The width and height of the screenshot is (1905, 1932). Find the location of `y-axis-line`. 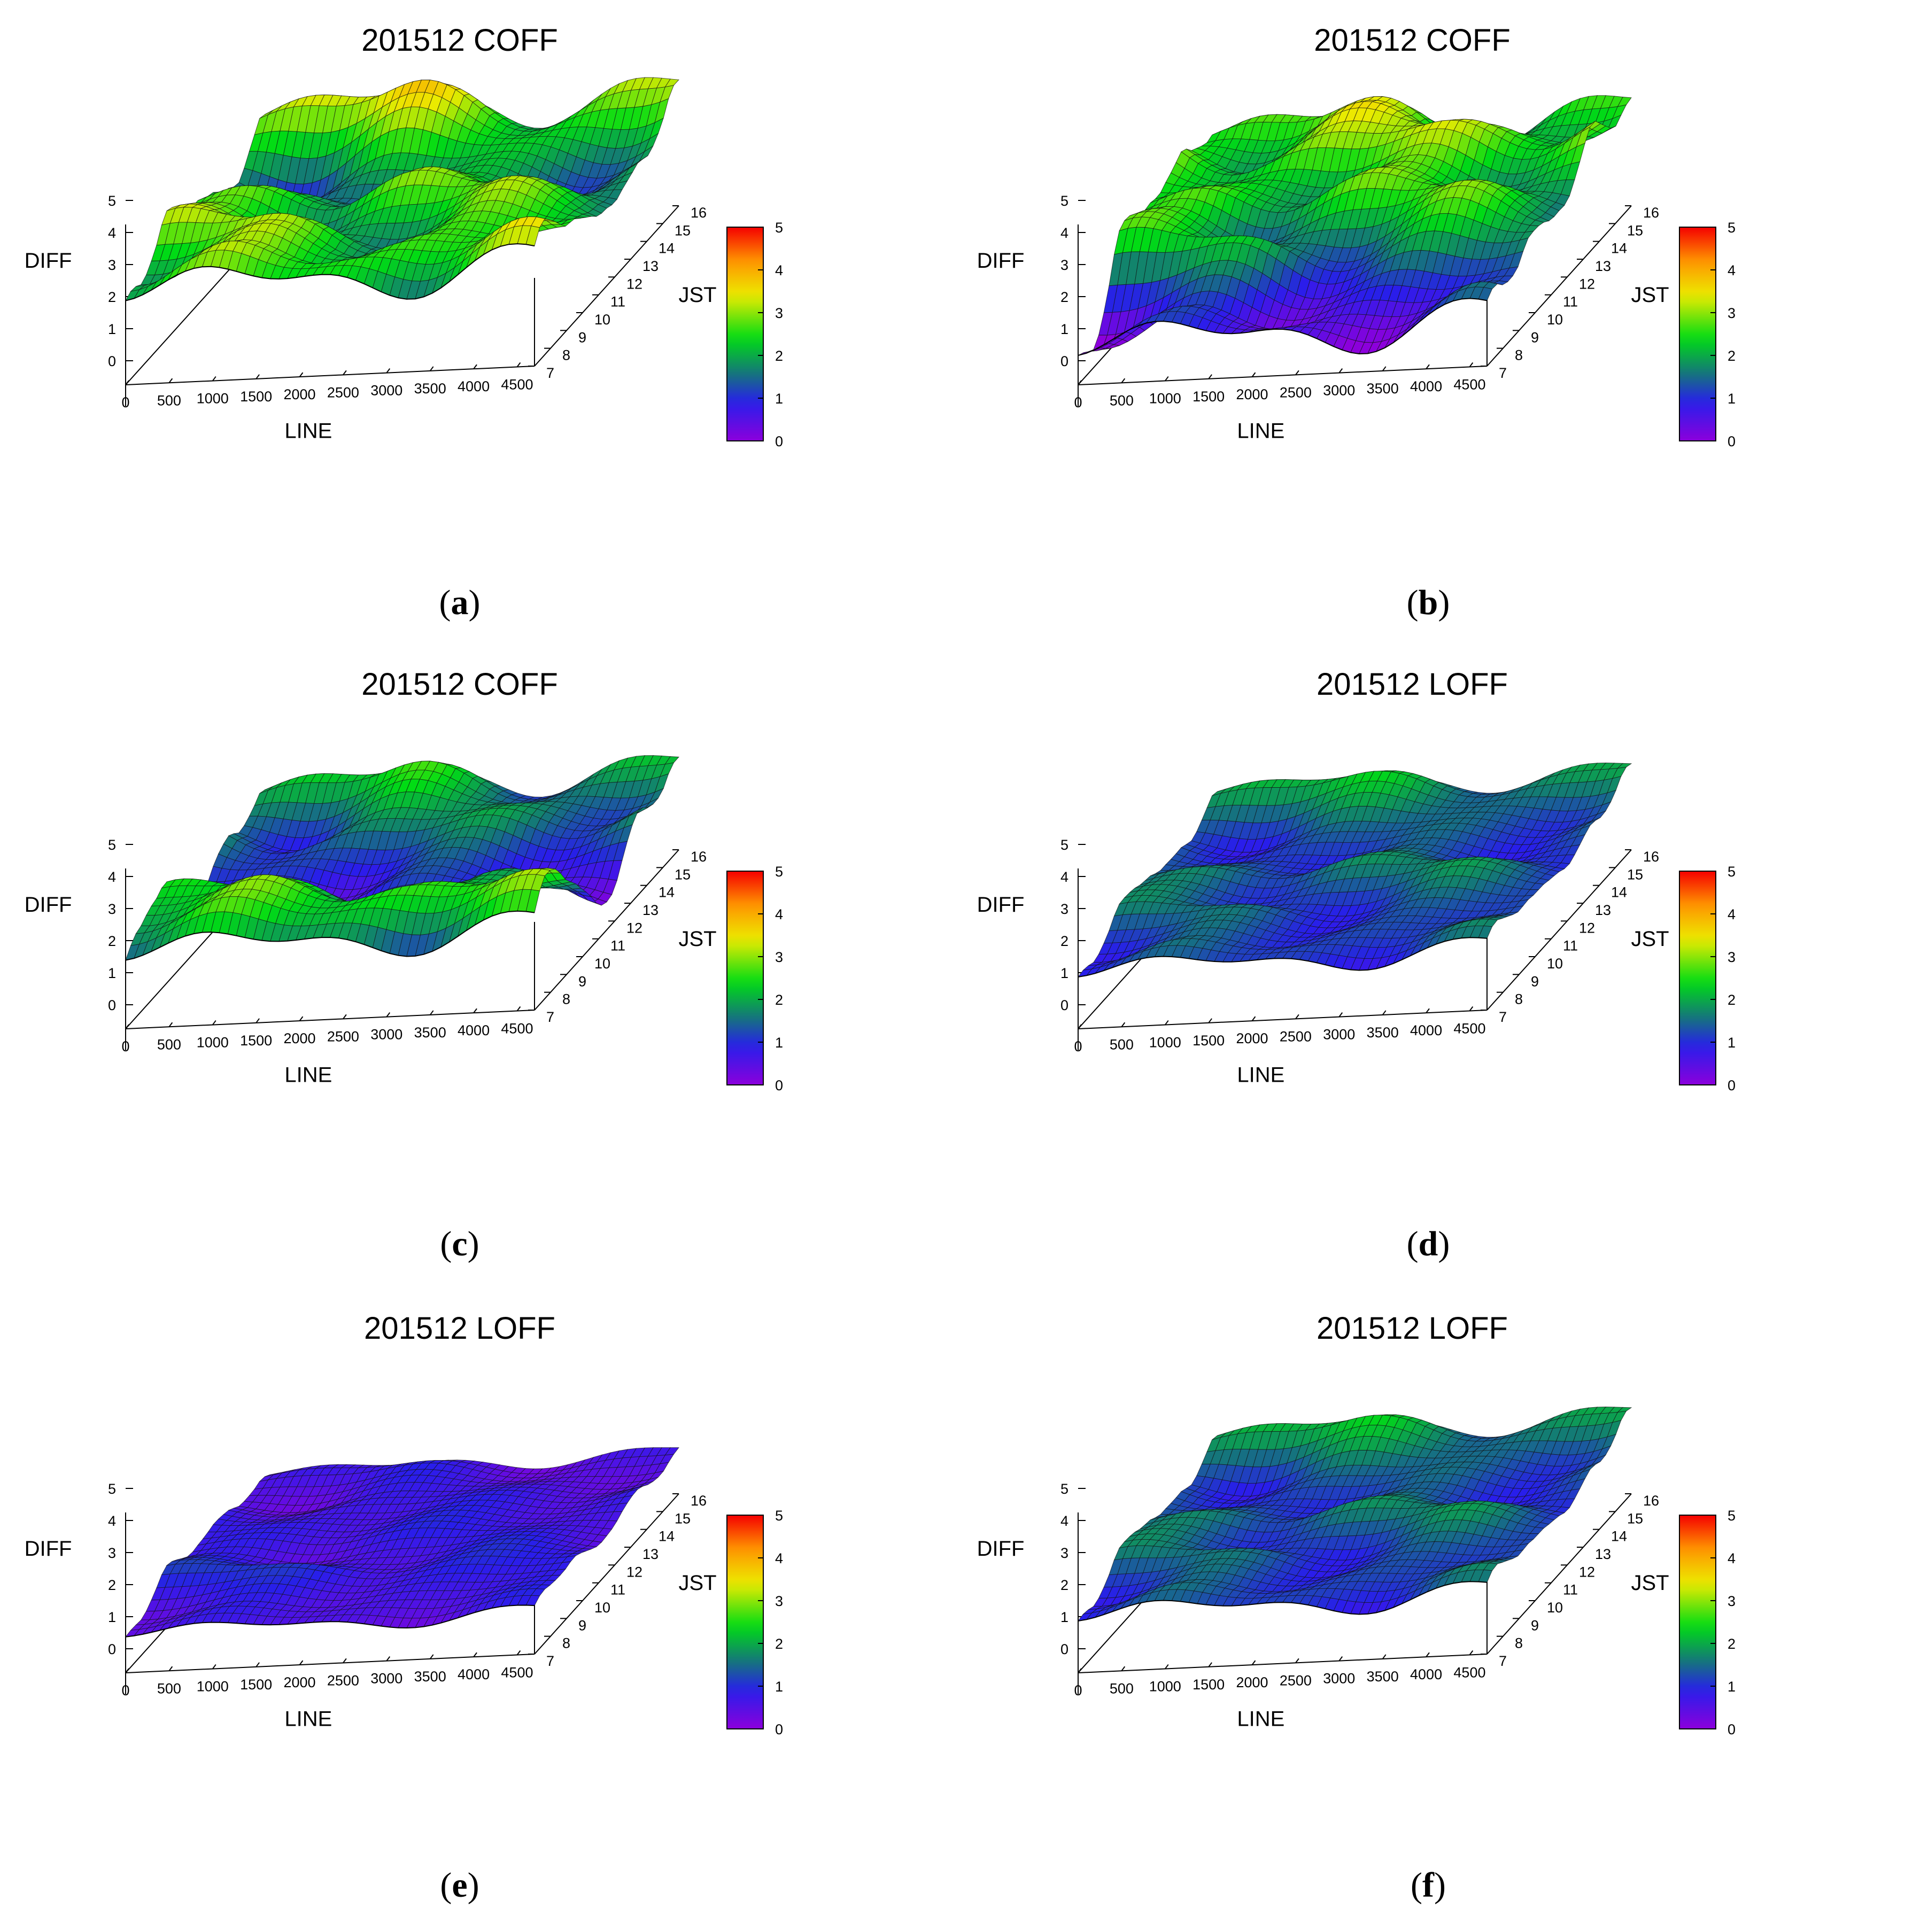

y-axis-line is located at coordinates (606, 286).